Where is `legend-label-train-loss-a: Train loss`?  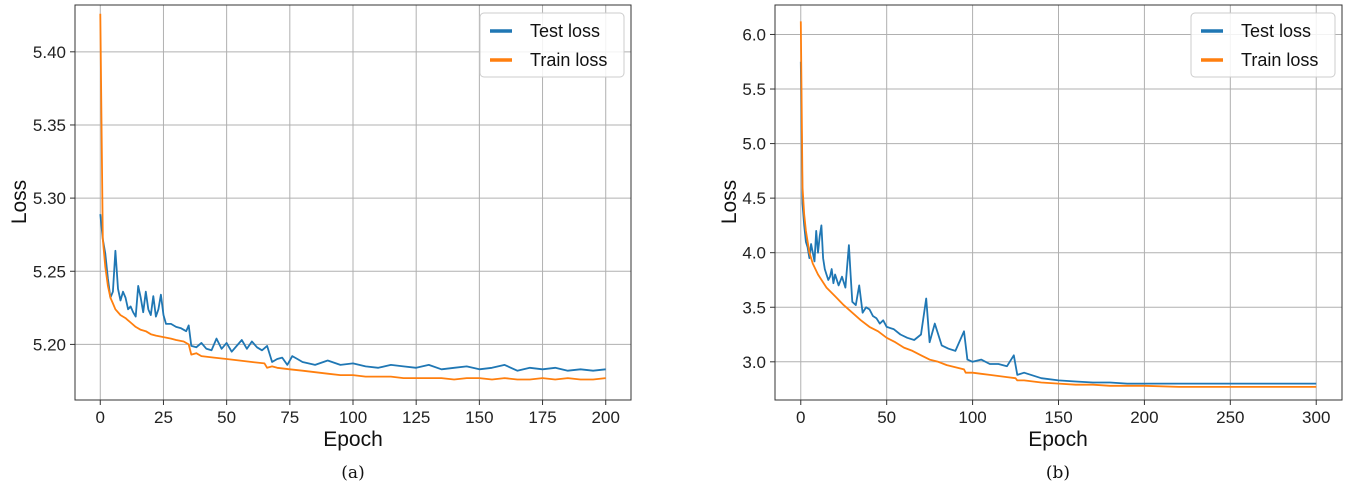
legend-label-train-loss-a: Train loss is located at coordinates (568, 60).